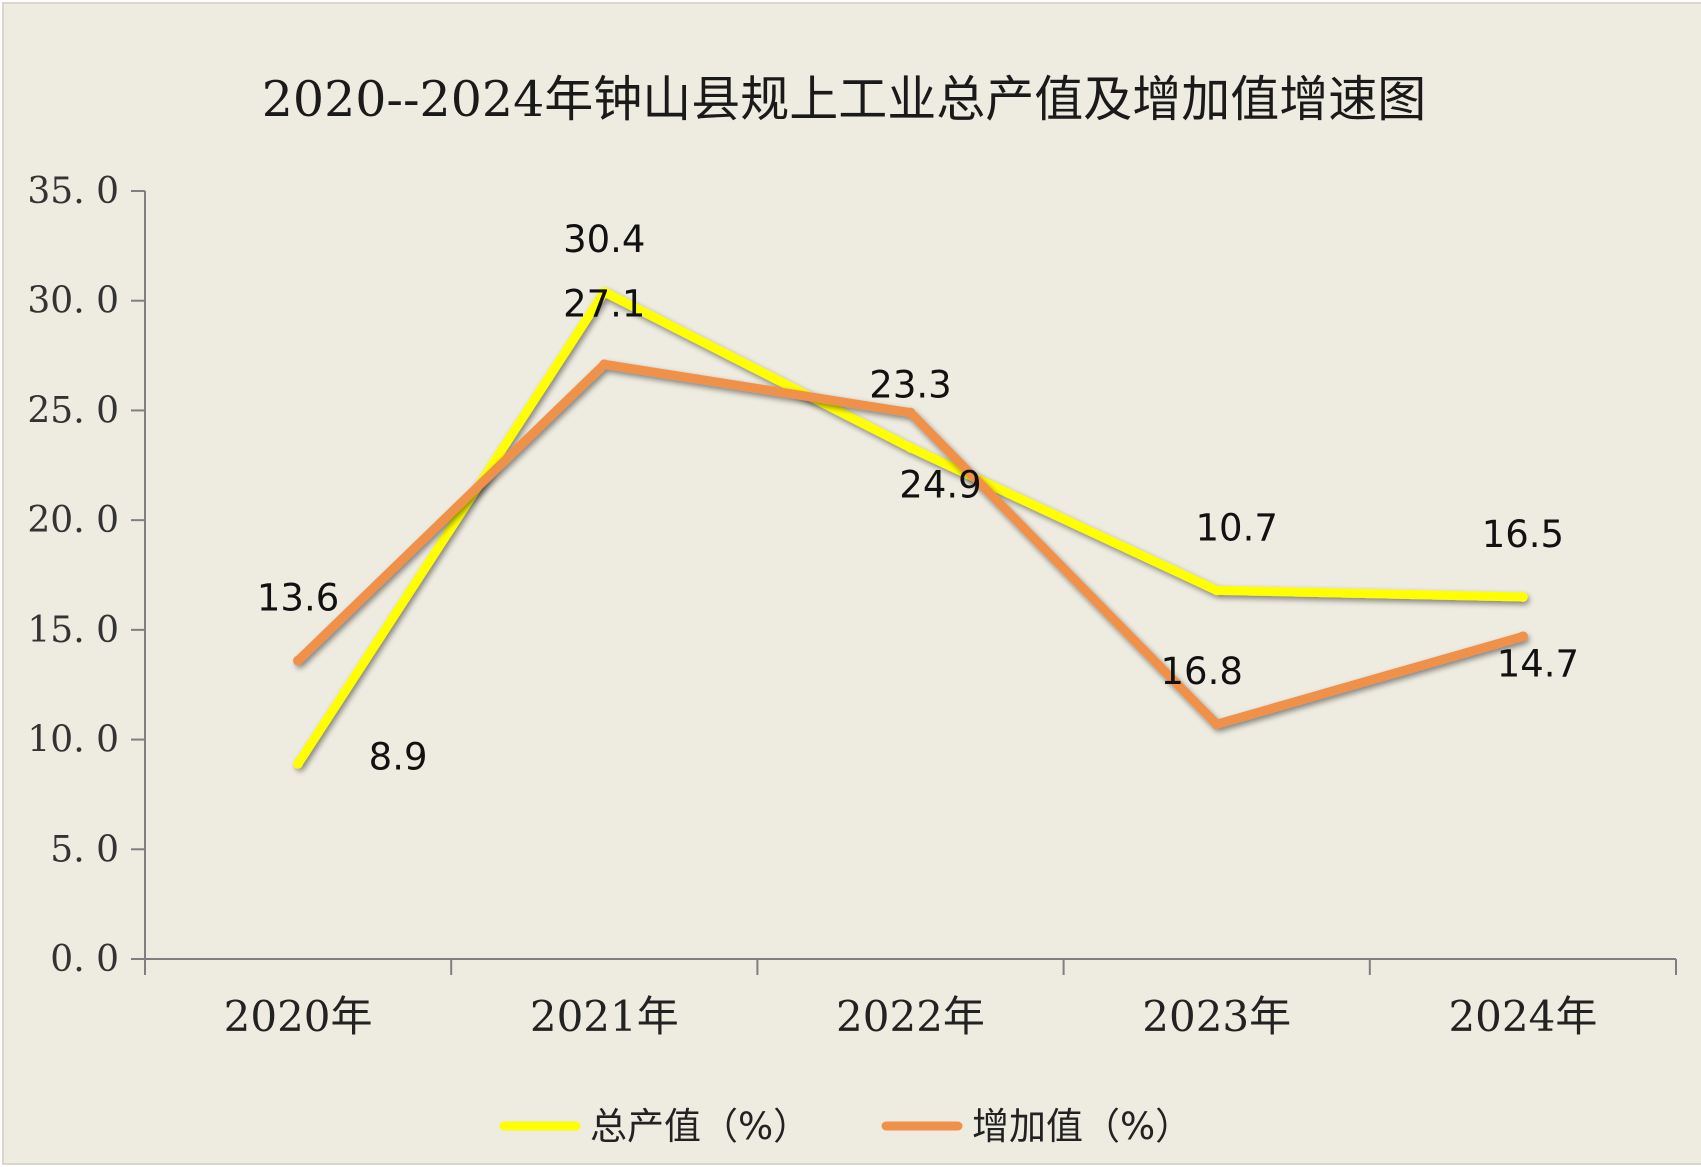  What do you see at coordinates (84, 959) in the screenshot?
I see `y-tick-label: 0. 0` at bounding box center [84, 959].